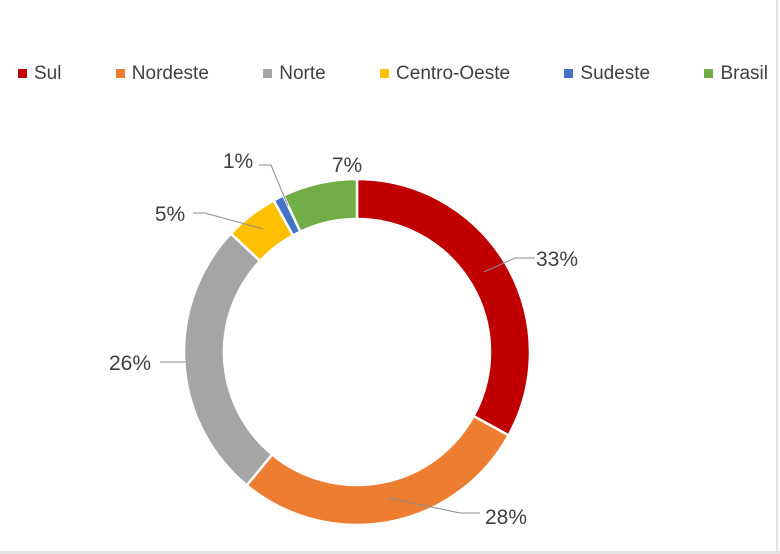  I want to click on data-label-sul: 33%, so click(557, 259).